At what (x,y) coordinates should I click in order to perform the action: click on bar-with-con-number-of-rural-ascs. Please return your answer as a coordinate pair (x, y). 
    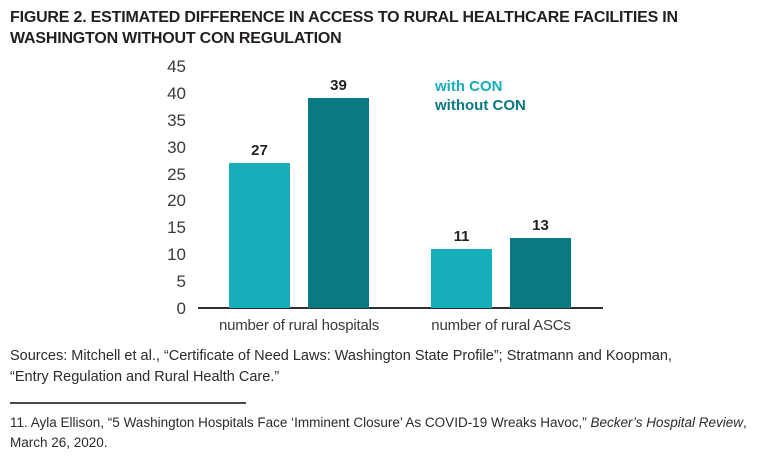
    Looking at the image, I should click on (461, 278).